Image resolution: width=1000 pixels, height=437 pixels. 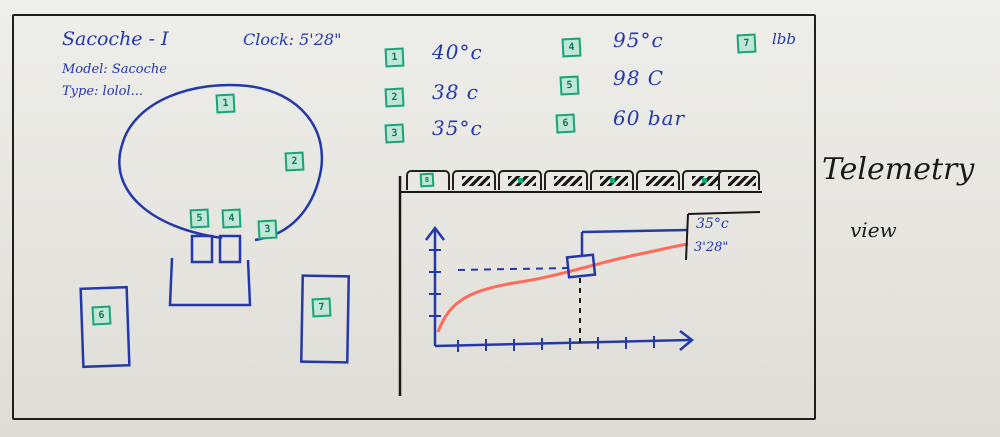 What do you see at coordinates (457, 52) in the screenshot?
I see `readout-1-value: 40°c` at bounding box center [457, 52].